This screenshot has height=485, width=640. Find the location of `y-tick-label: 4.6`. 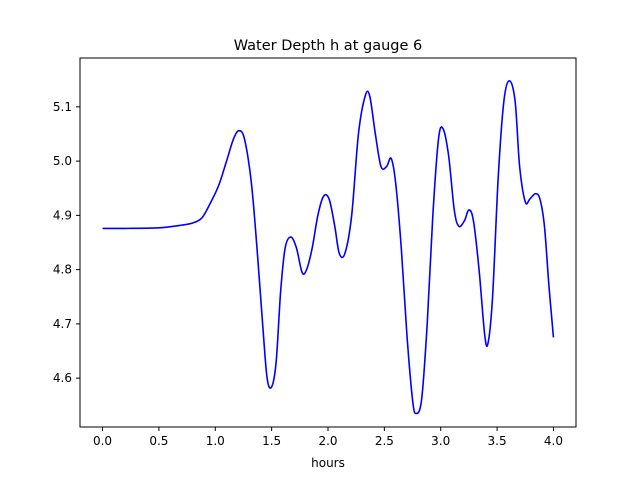

y-tick-label: 4.6 is located at coordinates (62, 378).